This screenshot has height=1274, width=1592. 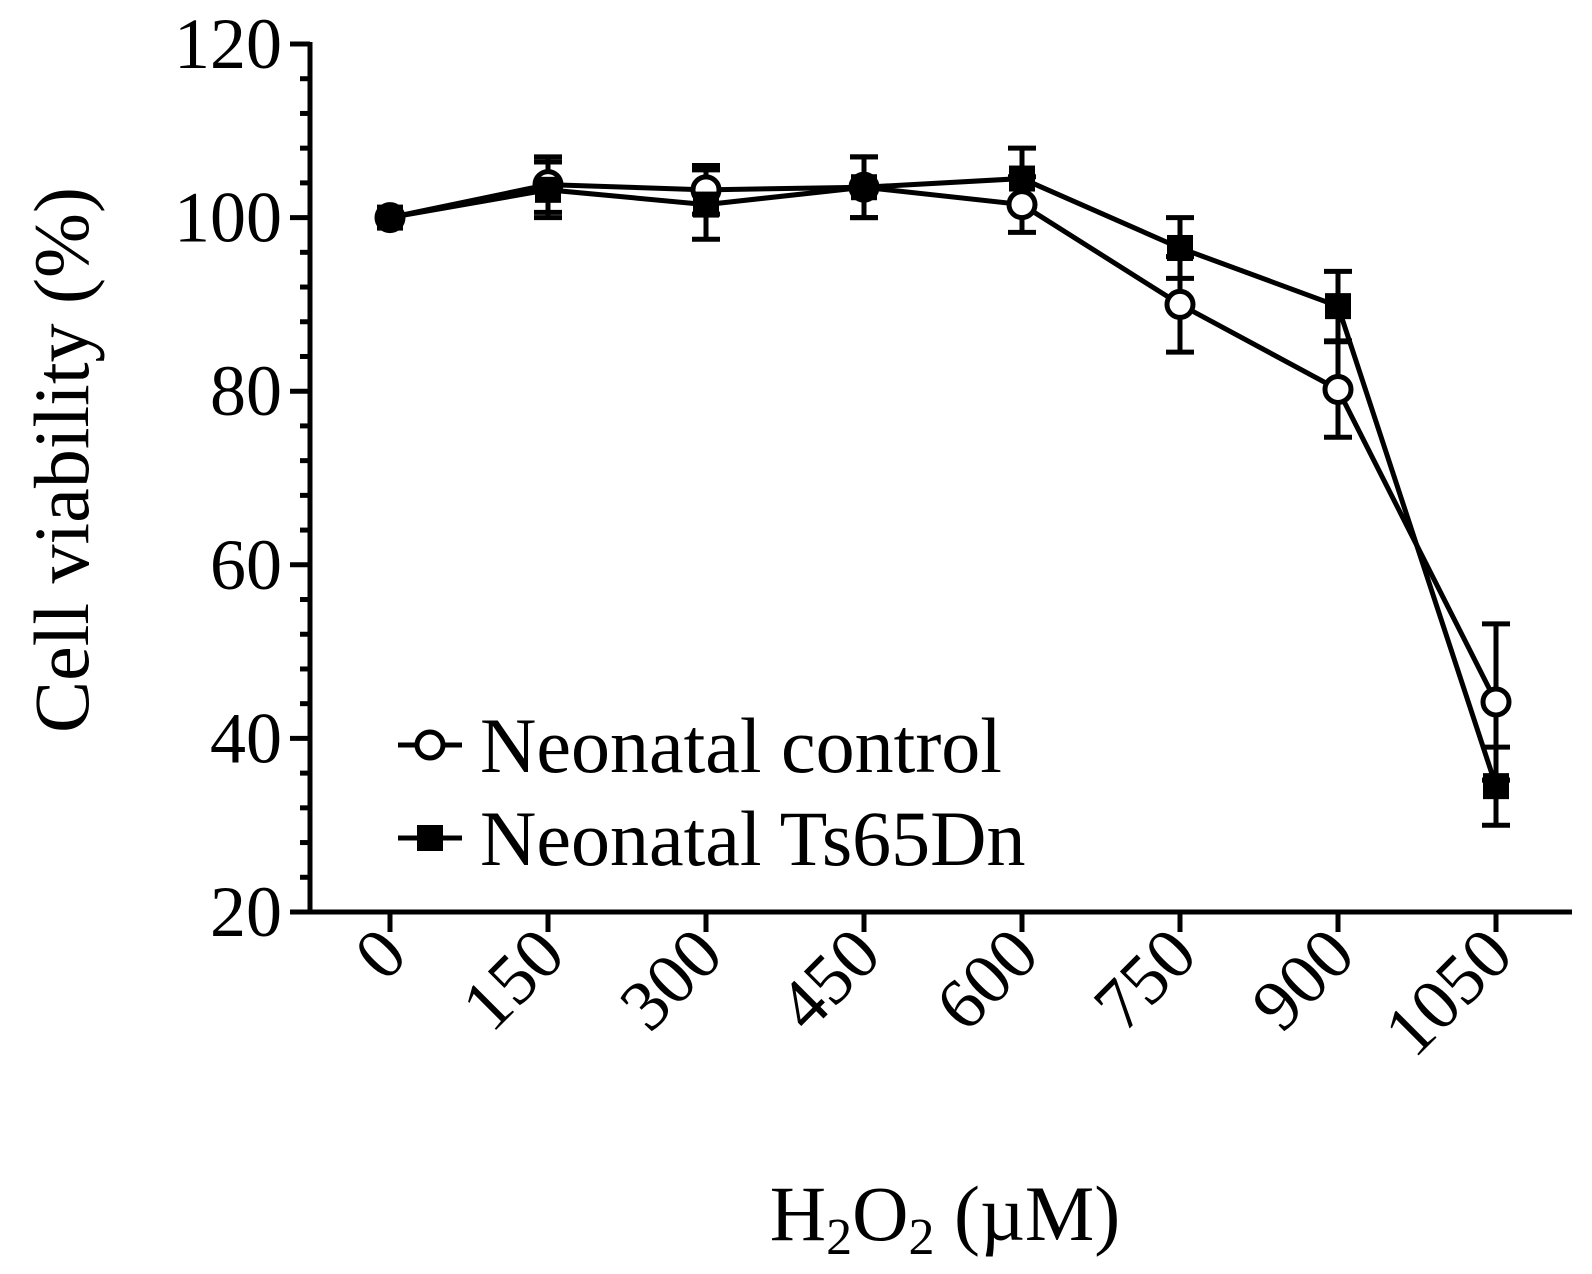 What do you see at coordinates (1448, 992) in the screenshot?
I see `x-tick-label: 1050` at bounding box center [1448, 992].